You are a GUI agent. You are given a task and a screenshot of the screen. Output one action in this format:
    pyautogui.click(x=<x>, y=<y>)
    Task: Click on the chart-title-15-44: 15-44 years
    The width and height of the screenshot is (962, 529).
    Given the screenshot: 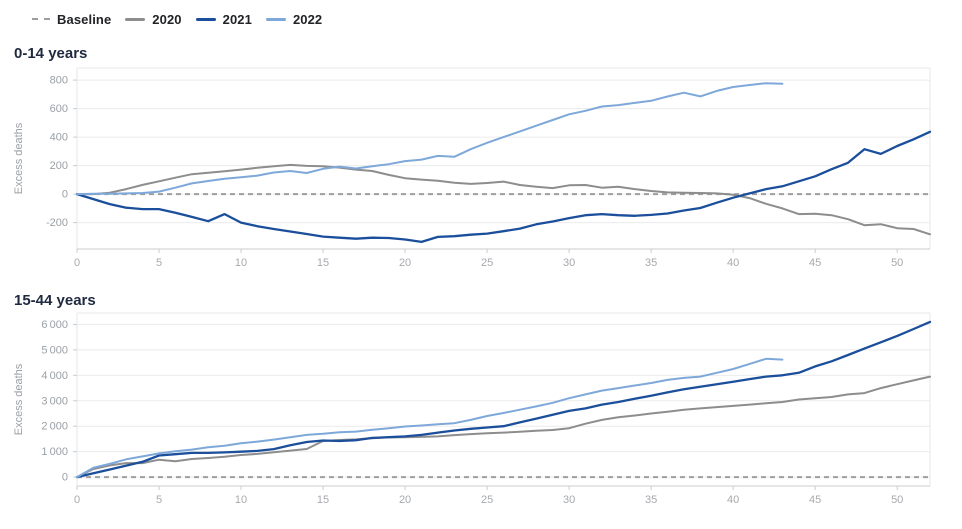 What is the action you would take?
    pyautogui.click(x=55, y=300)
    